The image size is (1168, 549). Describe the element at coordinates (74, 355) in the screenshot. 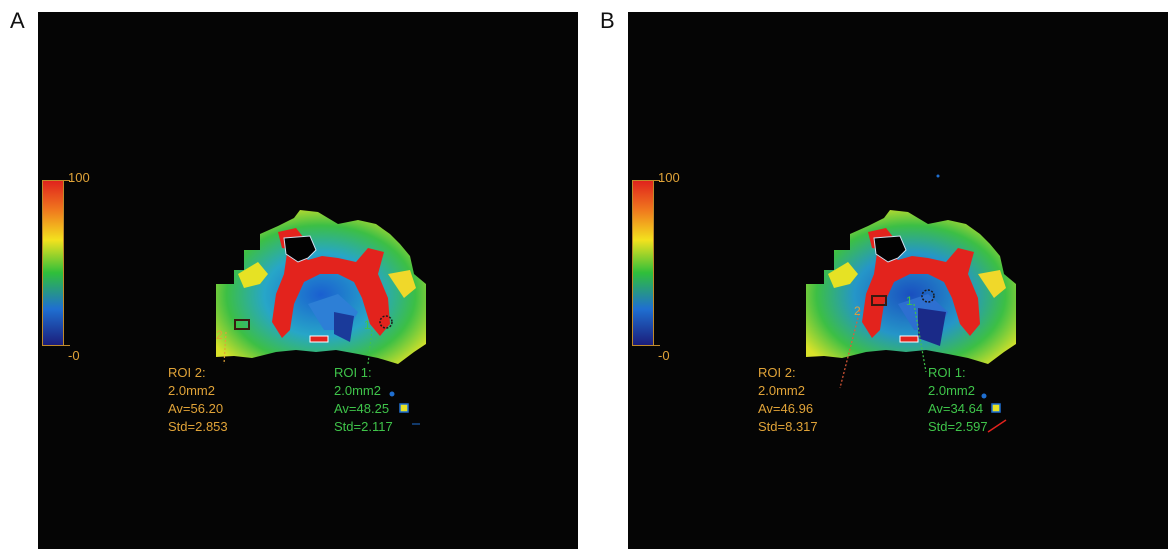

I see `colorbar-min-label-a: -0` at that location.